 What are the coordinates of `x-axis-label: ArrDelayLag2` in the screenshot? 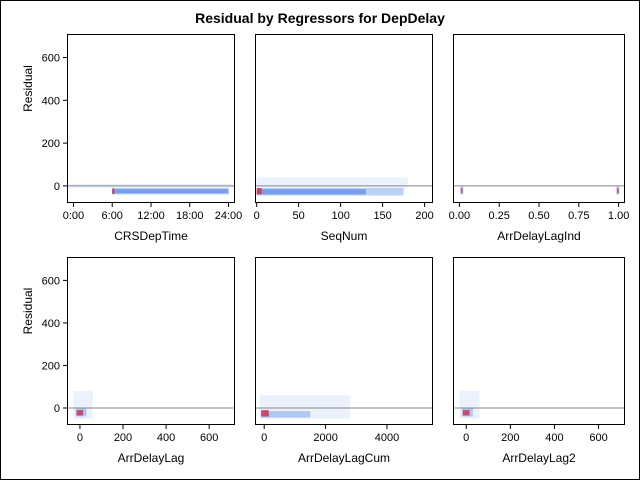 It's located at (539, 458).